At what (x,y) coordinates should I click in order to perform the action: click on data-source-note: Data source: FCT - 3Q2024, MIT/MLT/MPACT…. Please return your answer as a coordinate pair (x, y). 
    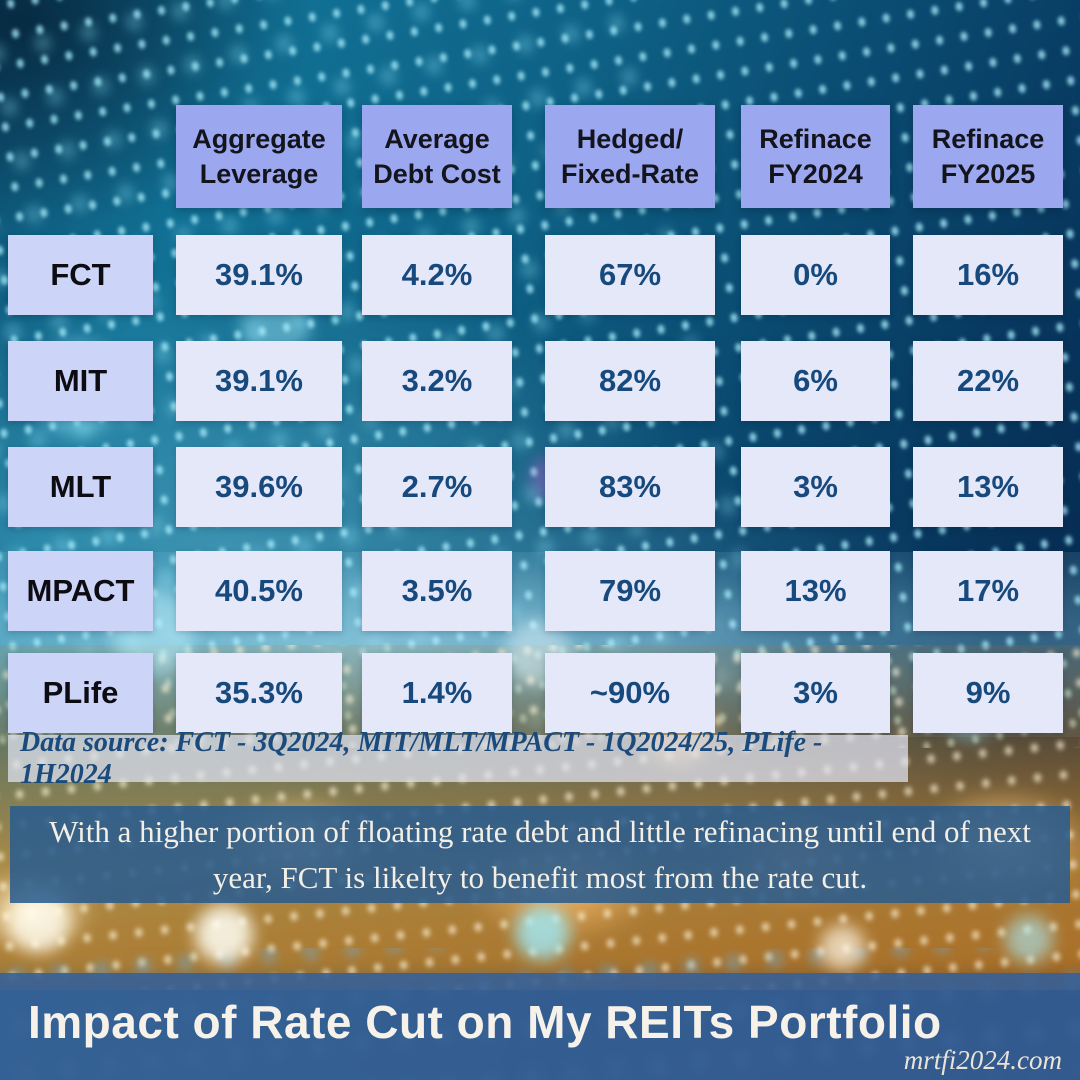
    Looking at the image, I should click on (458, 758).